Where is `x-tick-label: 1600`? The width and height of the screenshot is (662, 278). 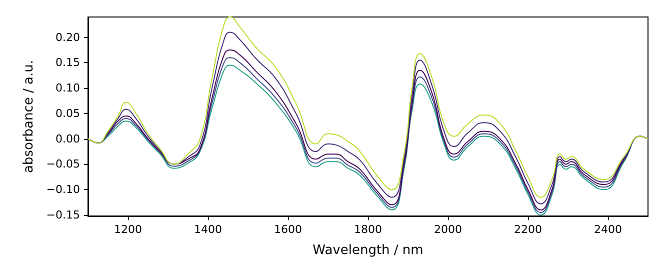
x-tick-label: 1600 is located at coordinates (288, 229).